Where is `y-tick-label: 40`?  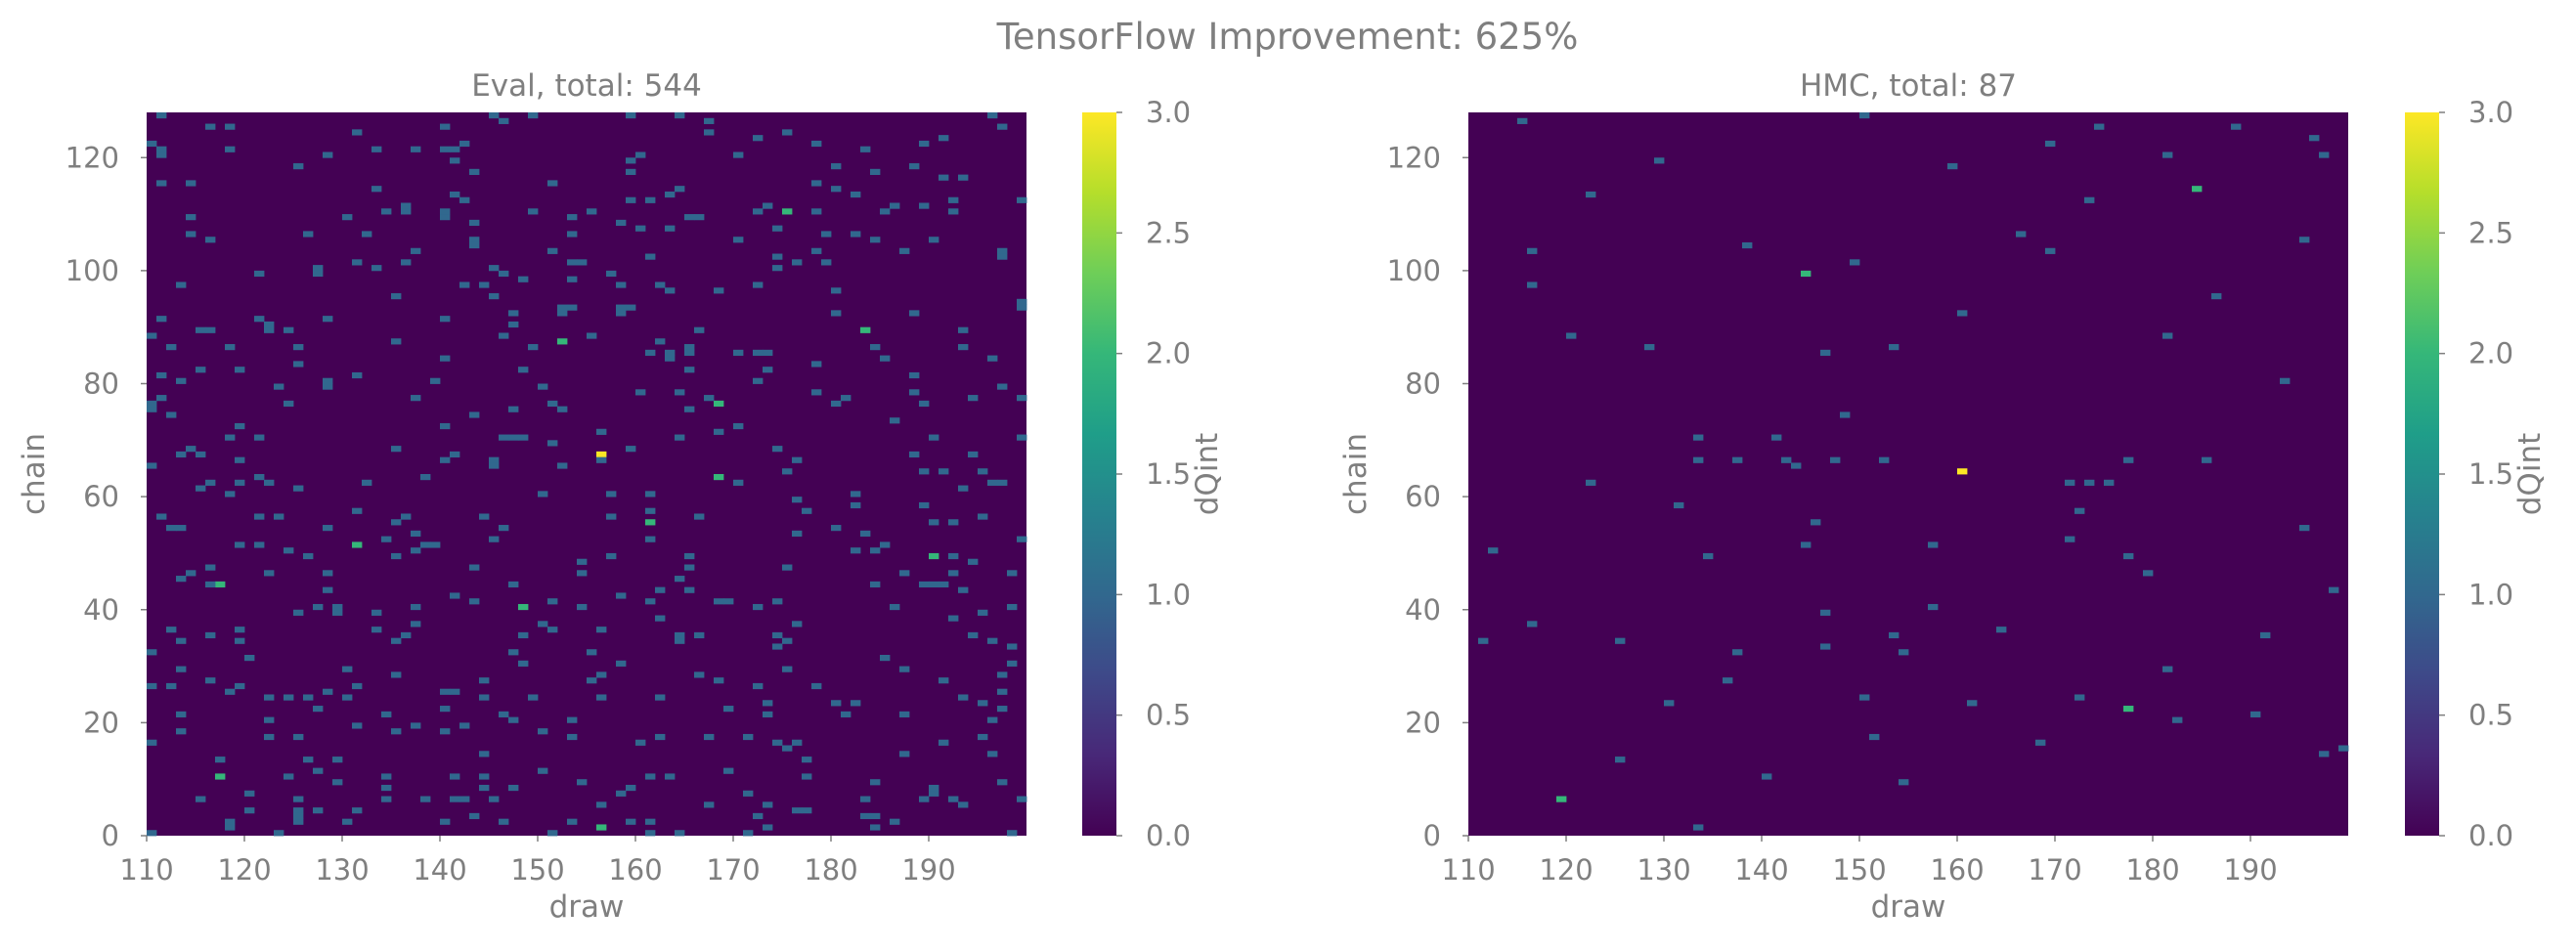
y-tick-label: 40 is located at coordinates (1423, 610).